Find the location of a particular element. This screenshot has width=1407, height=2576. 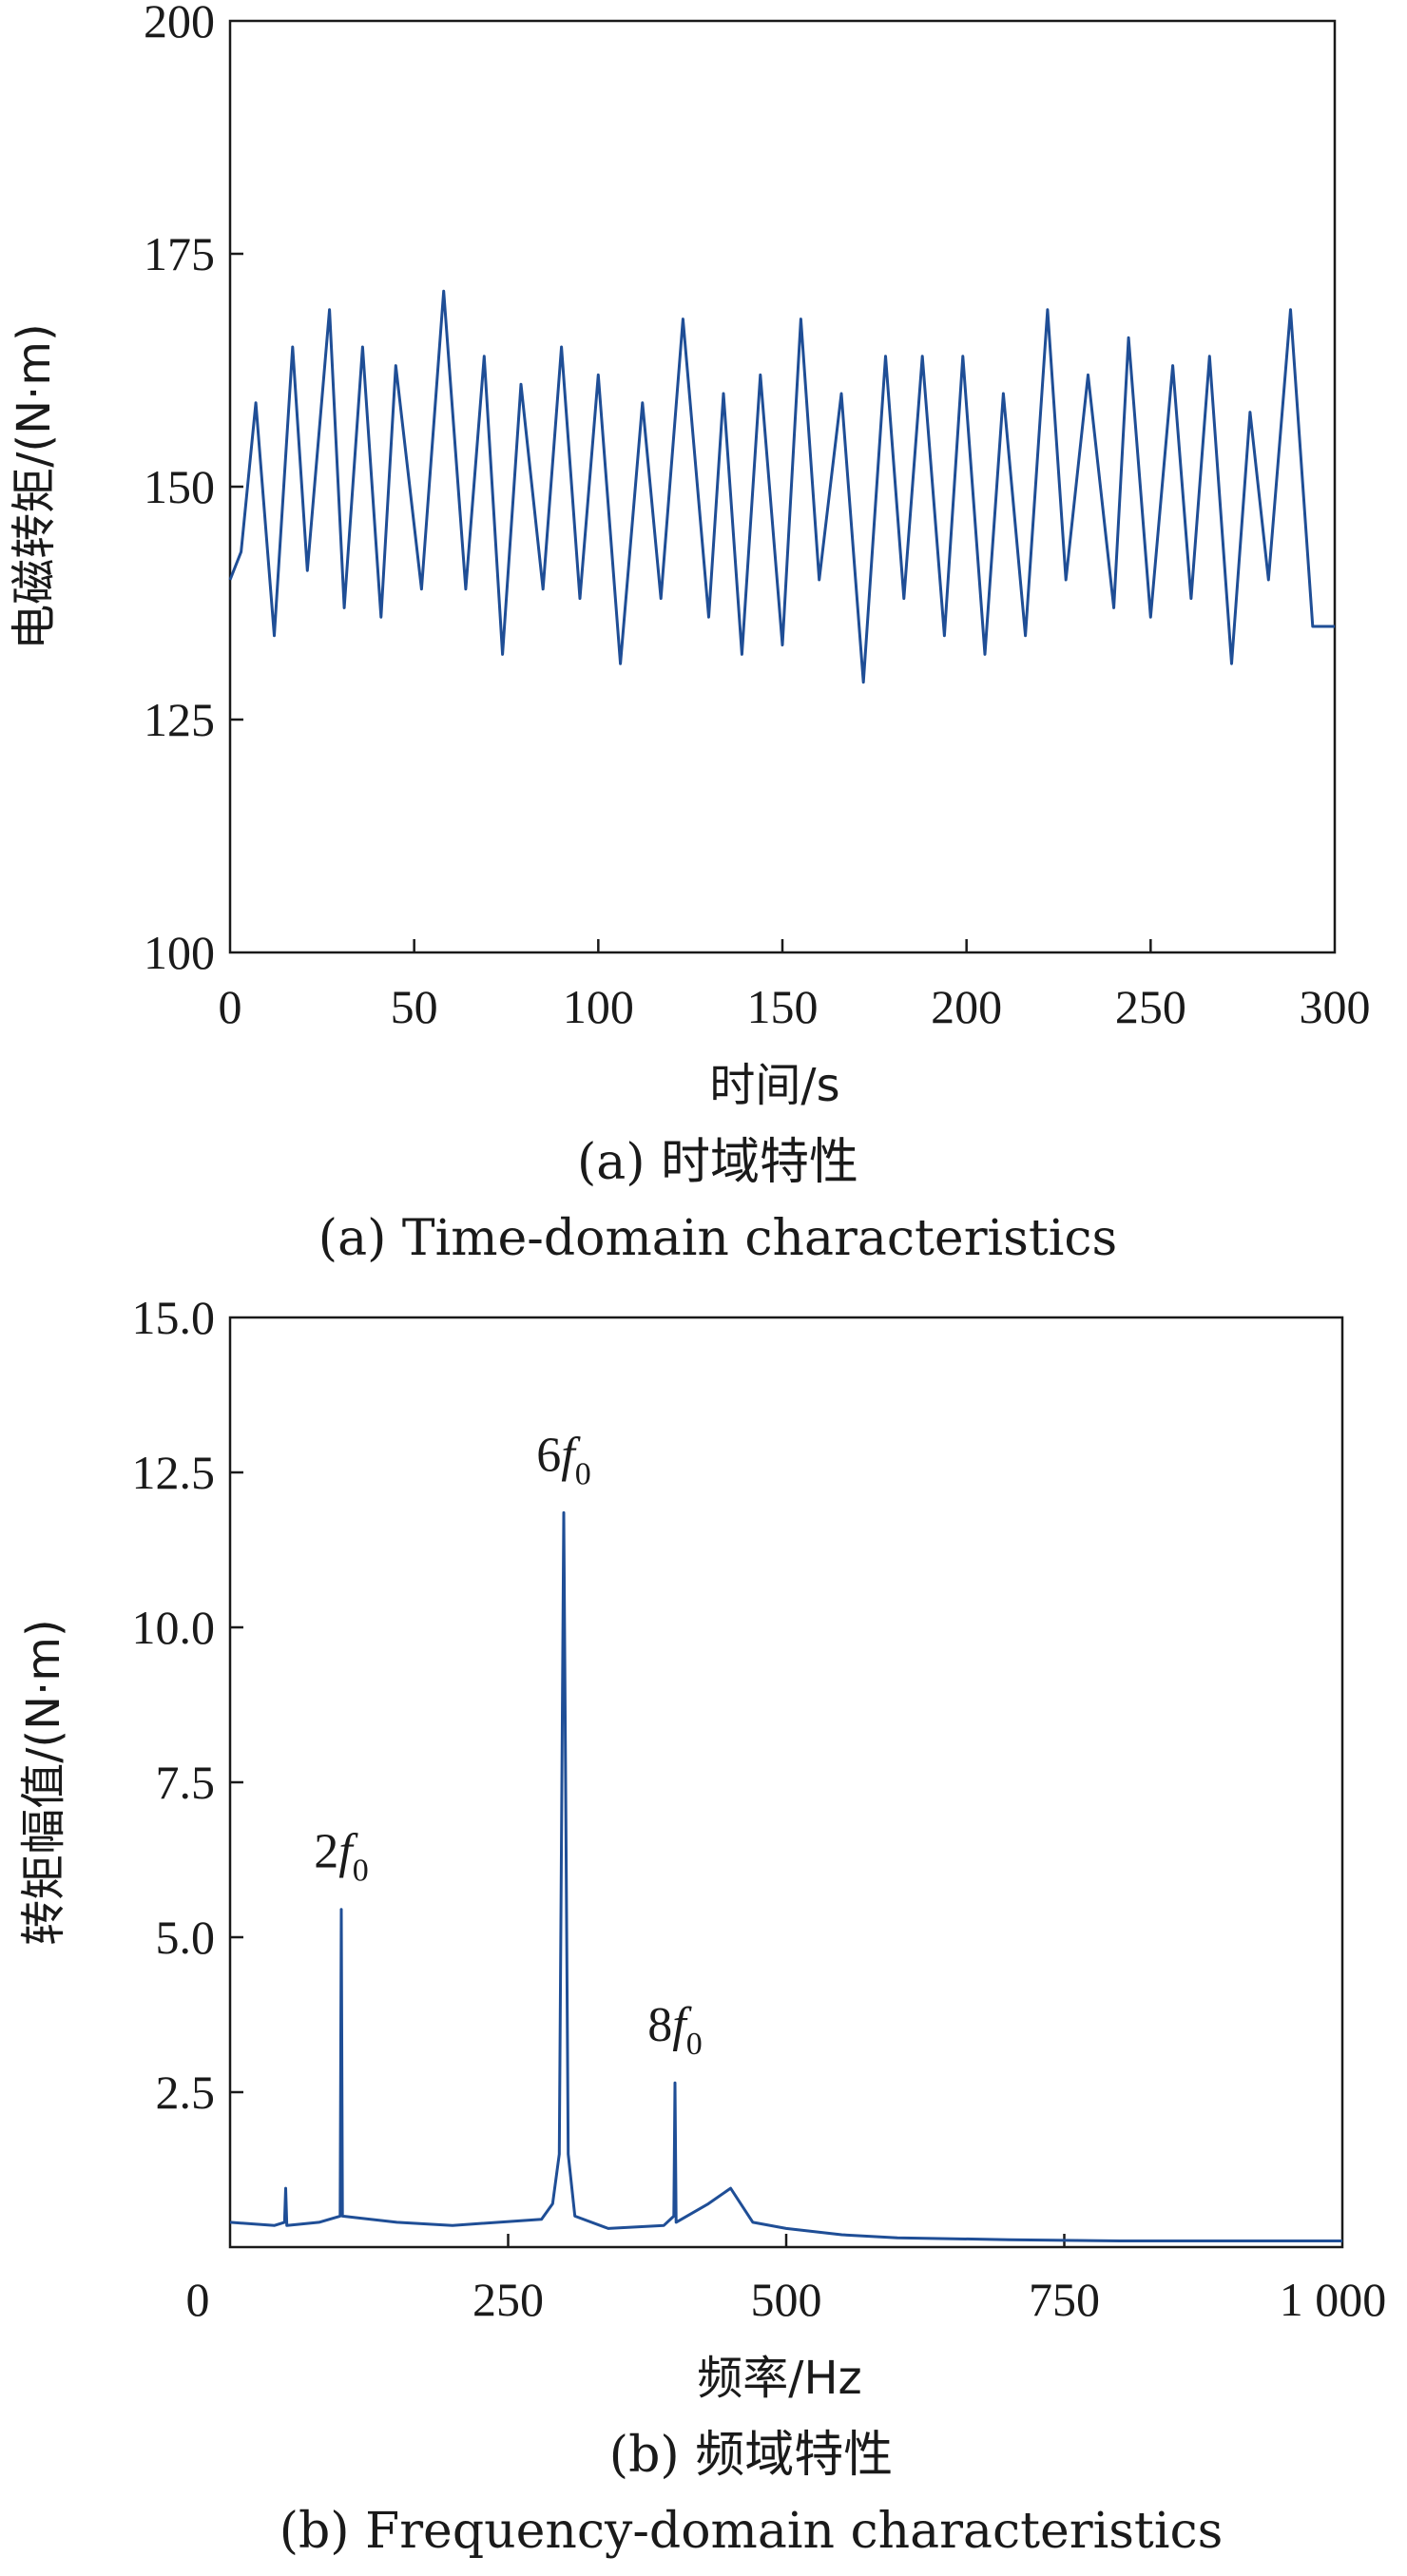

time-domain-x-tick-label: 150 is located at coordinates (783, 1007).